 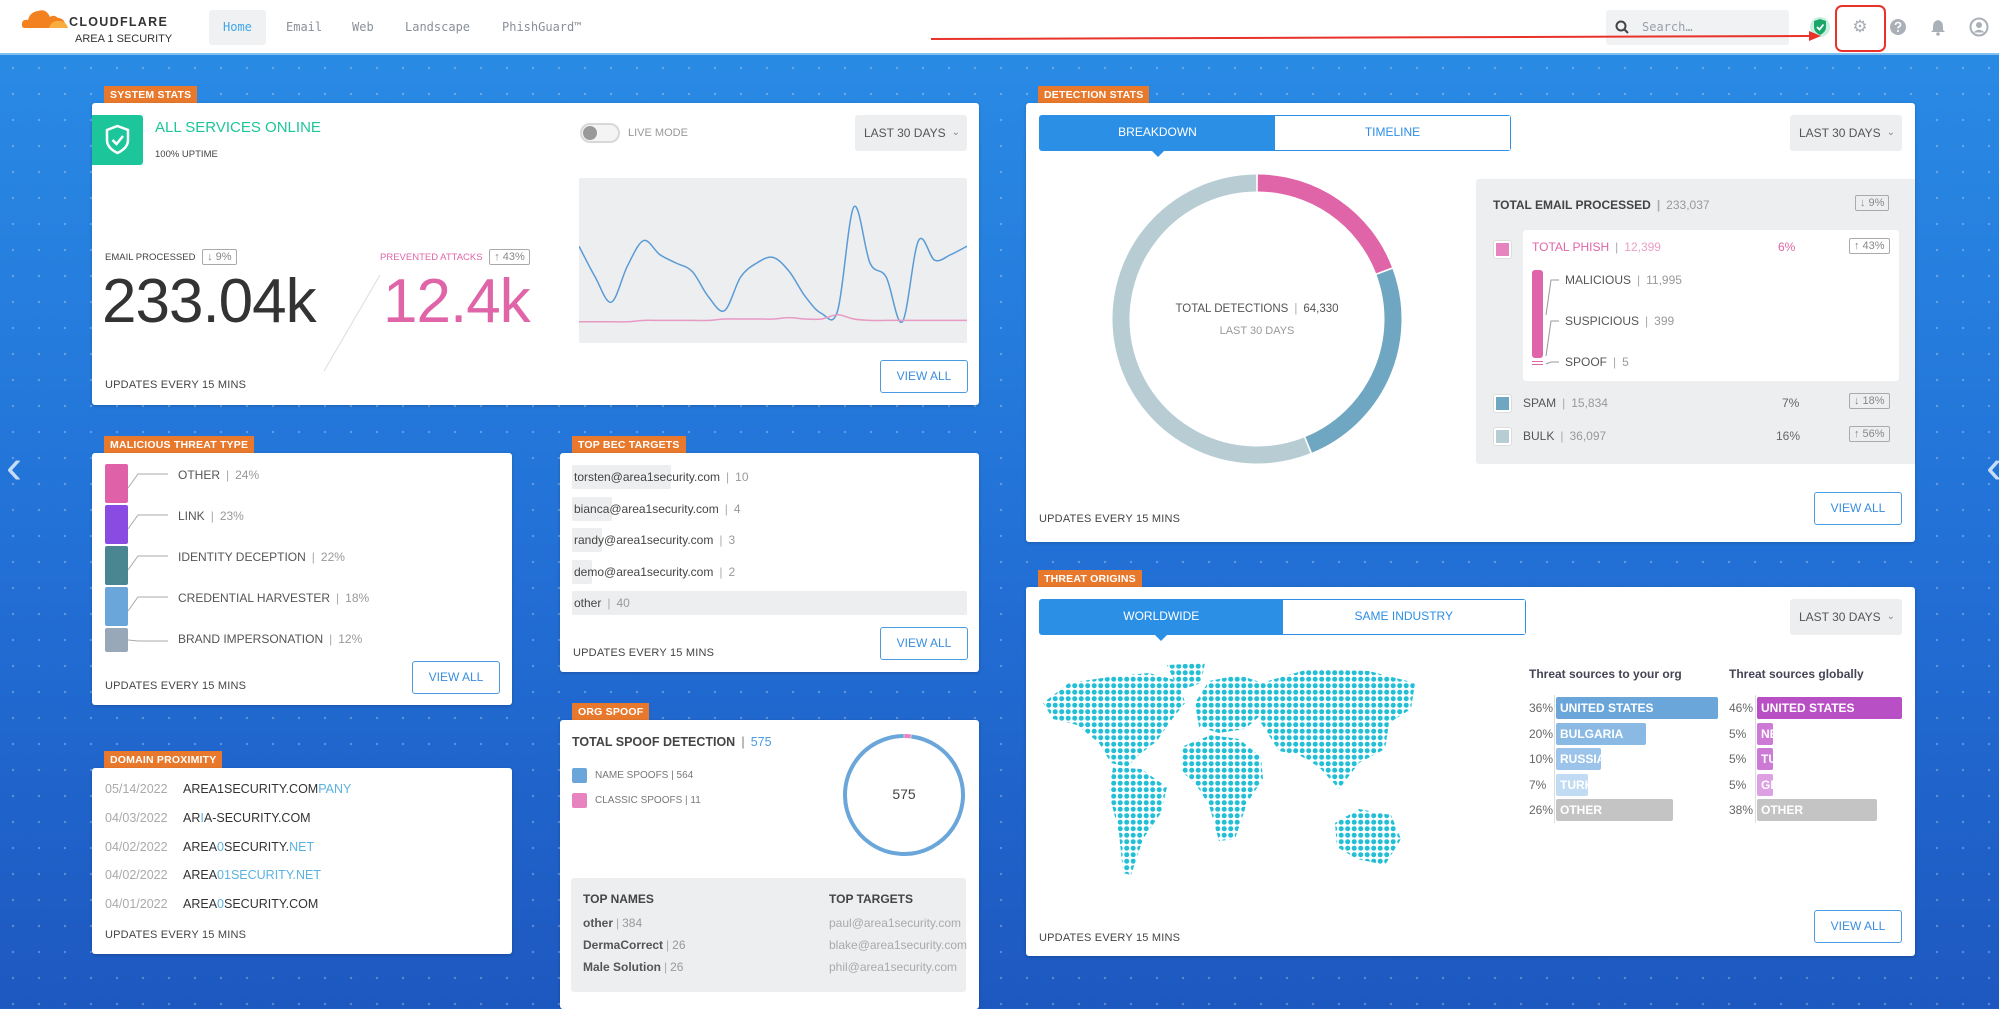 What do you see at coordinates (148, 604) in the screenshot?
I see `connector-line` at bounding box center [148, 604].